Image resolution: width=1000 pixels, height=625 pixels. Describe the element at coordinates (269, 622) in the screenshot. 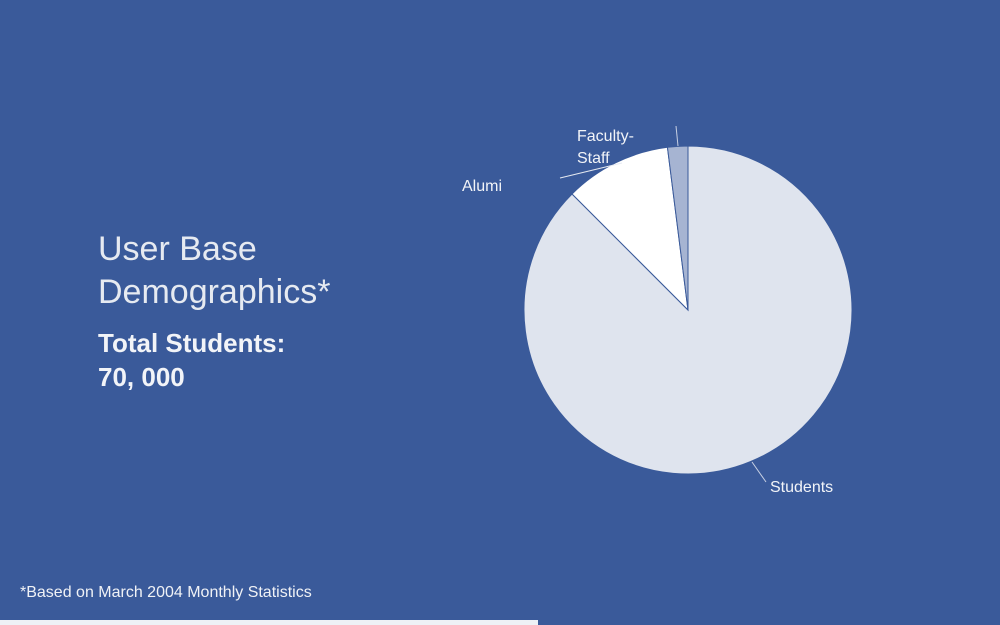

I see `bottom-divider` at that location.